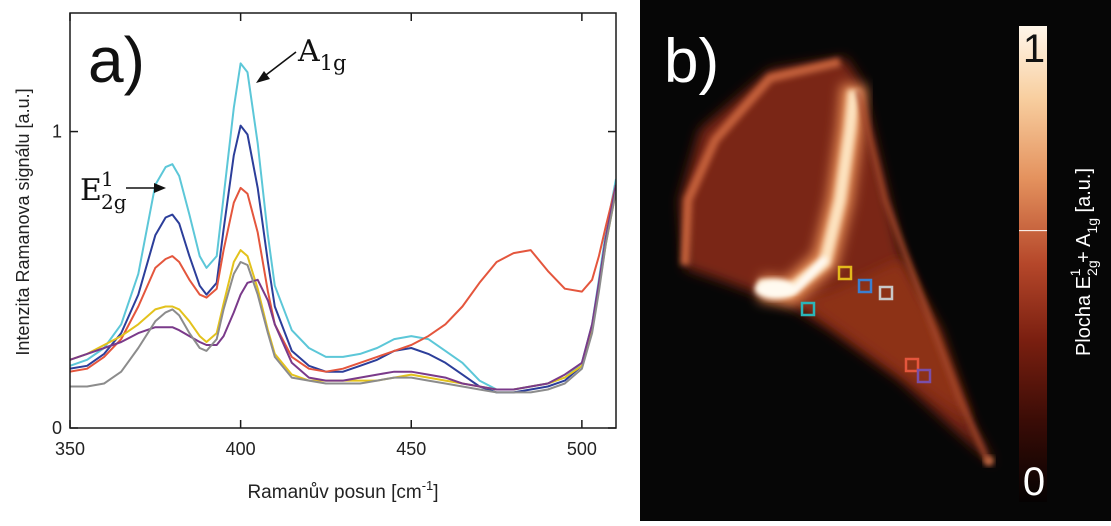 This screenshot has height=526, width=1111. Describe the element at coordinates (116, 60) in the screenshot. I see `panel-label-a: a)` at that location.